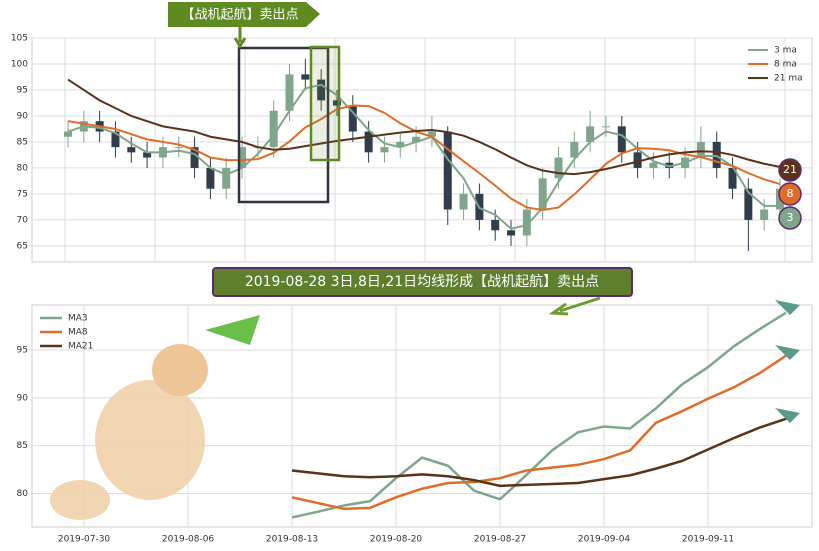  I want to click on dog-illustration, so click(155, 417).